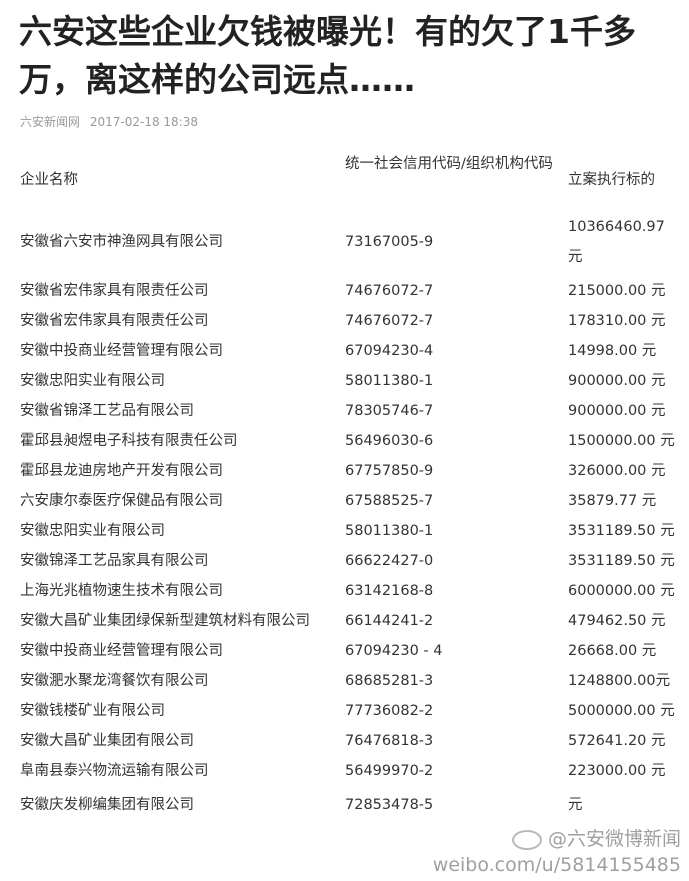 Image resolution: width=689 pixels, height=881 pixels. What do you see at coordinates (621, 591) in the screenshot?
I see `cell-amount: 6000000.00 元` at bounding box center [621, 591].